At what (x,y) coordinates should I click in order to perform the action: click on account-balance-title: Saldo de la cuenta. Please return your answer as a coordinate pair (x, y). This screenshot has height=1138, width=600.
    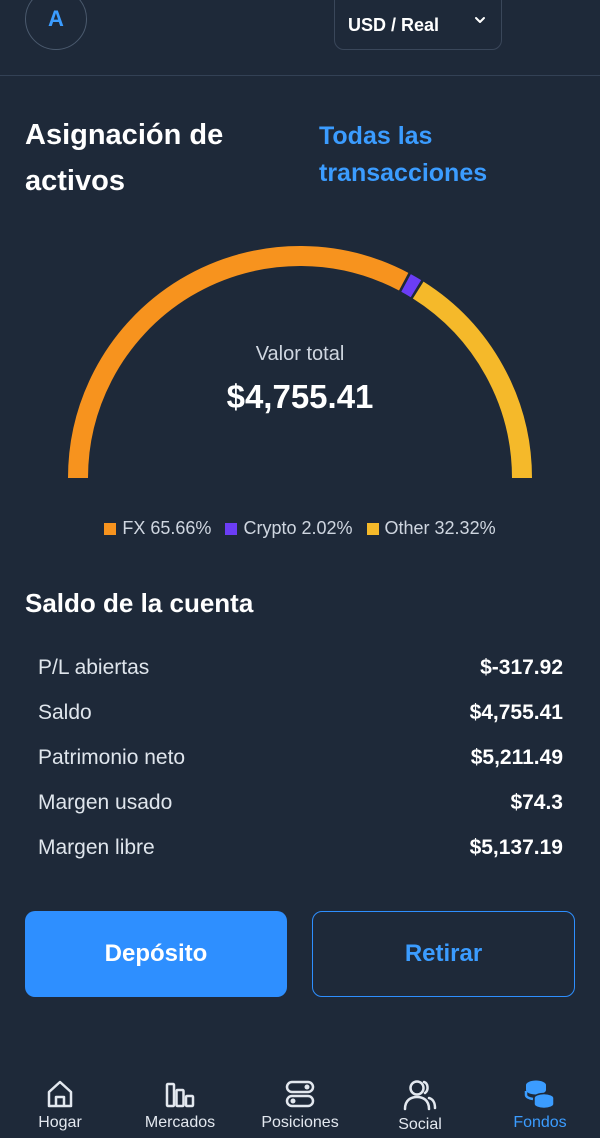
    Looking at the image, I should click on (139, 603).